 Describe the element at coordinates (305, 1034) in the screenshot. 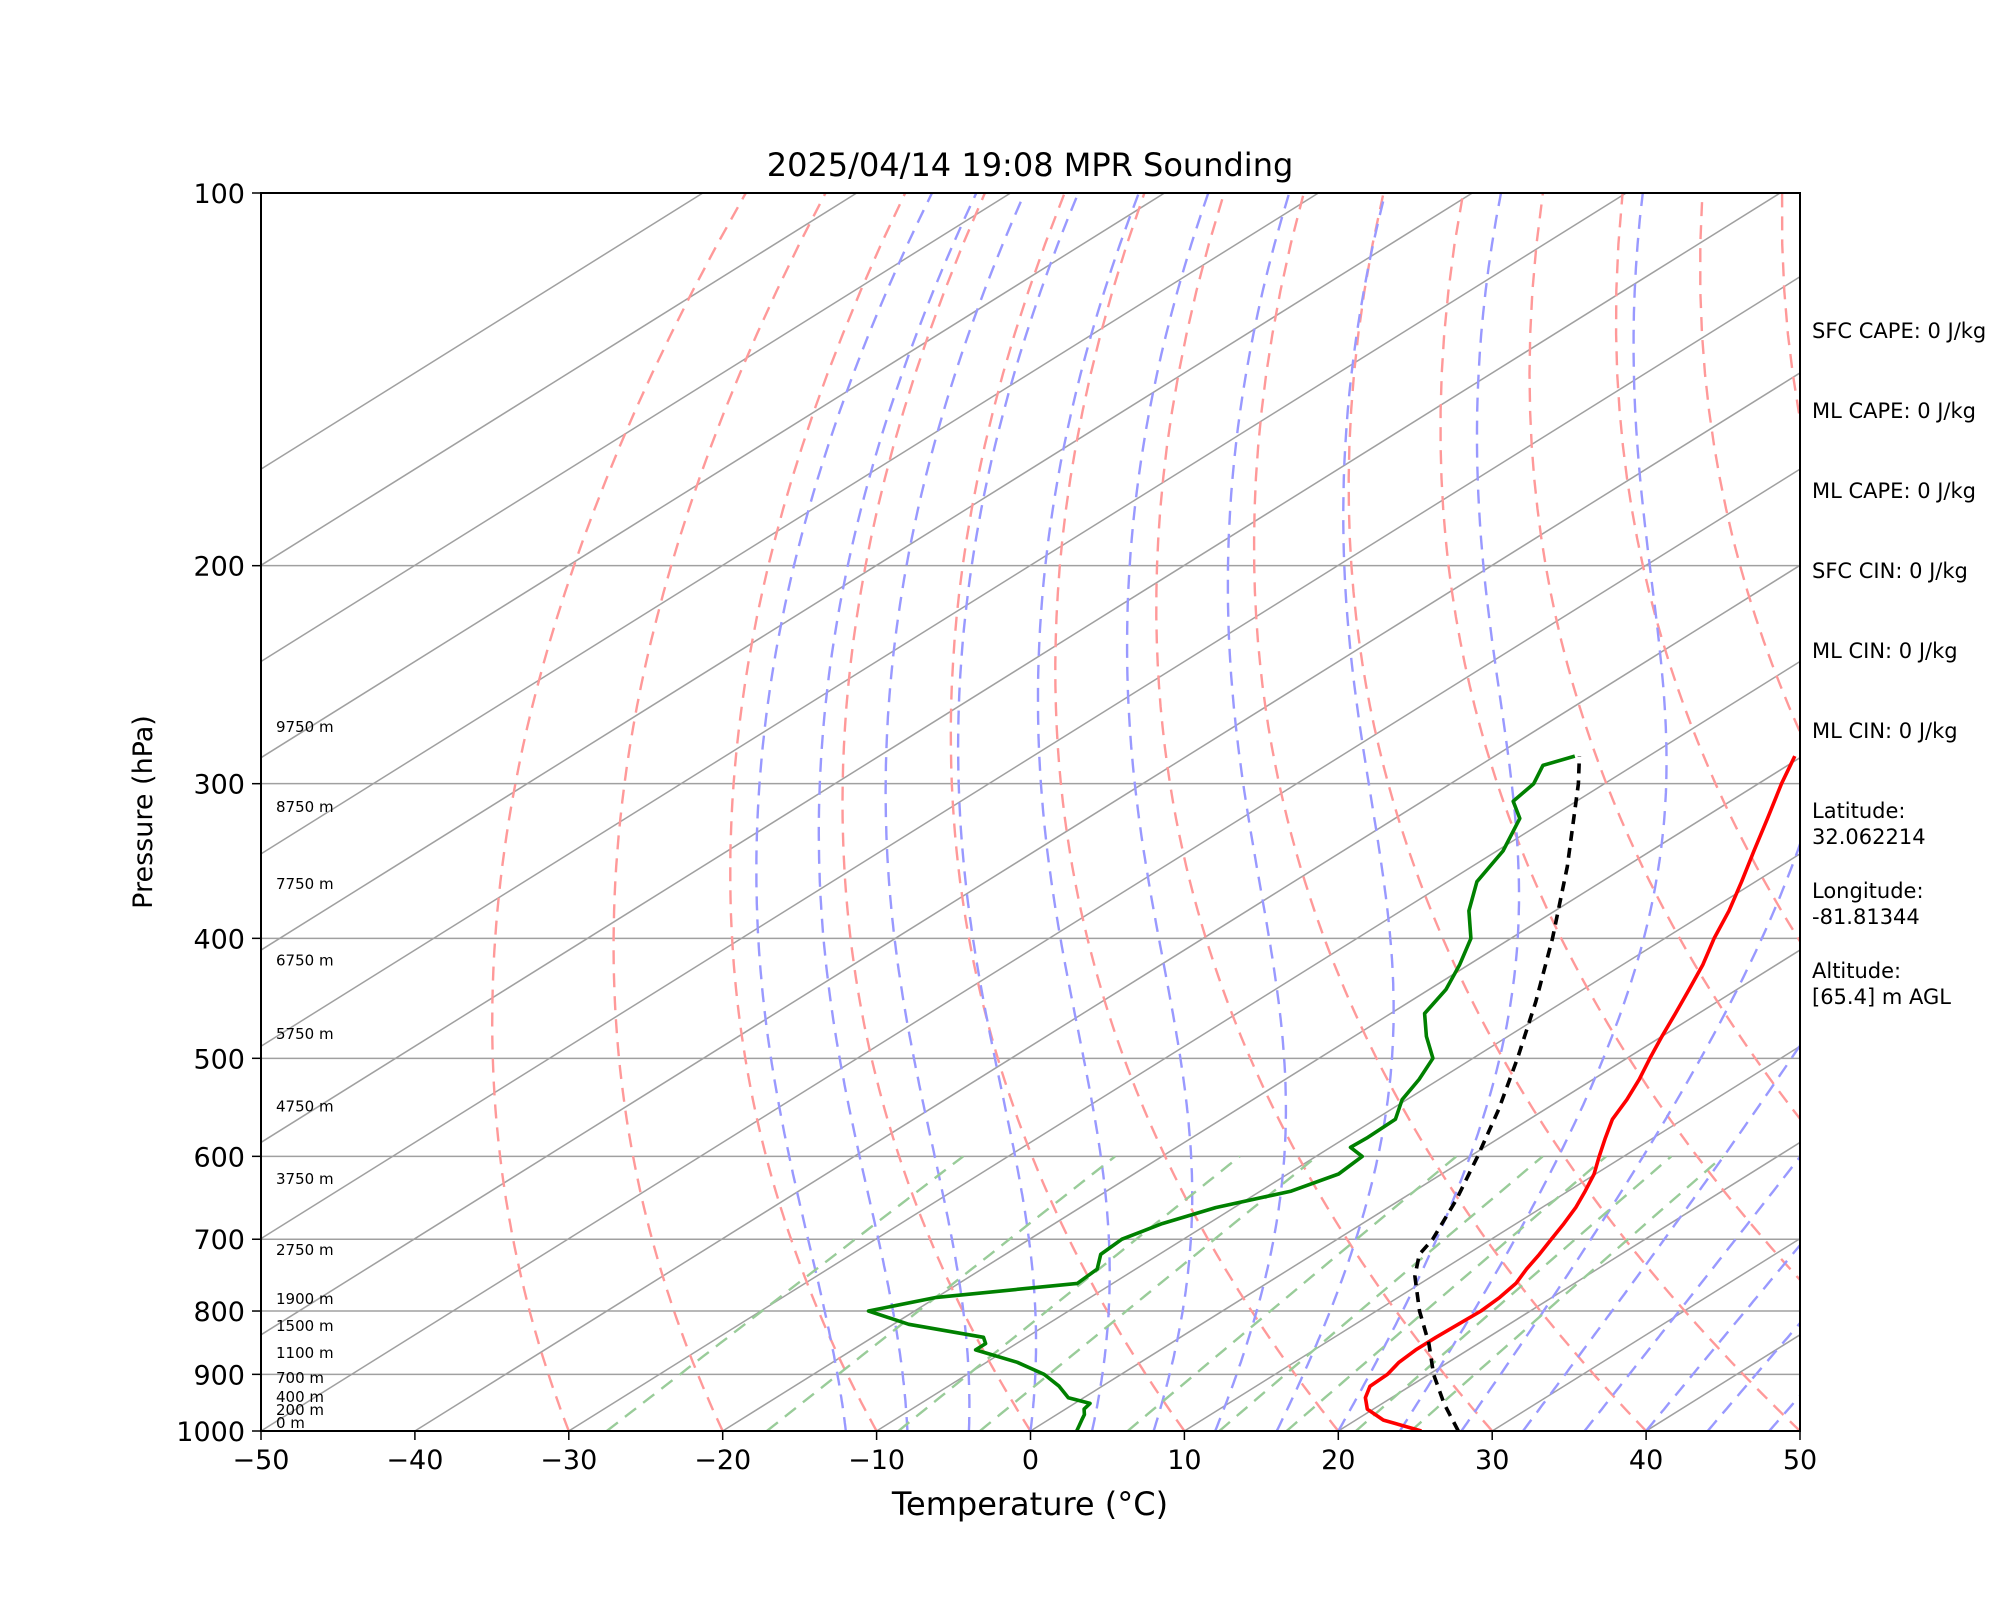

I see `height-label: 5750 m` at that location.